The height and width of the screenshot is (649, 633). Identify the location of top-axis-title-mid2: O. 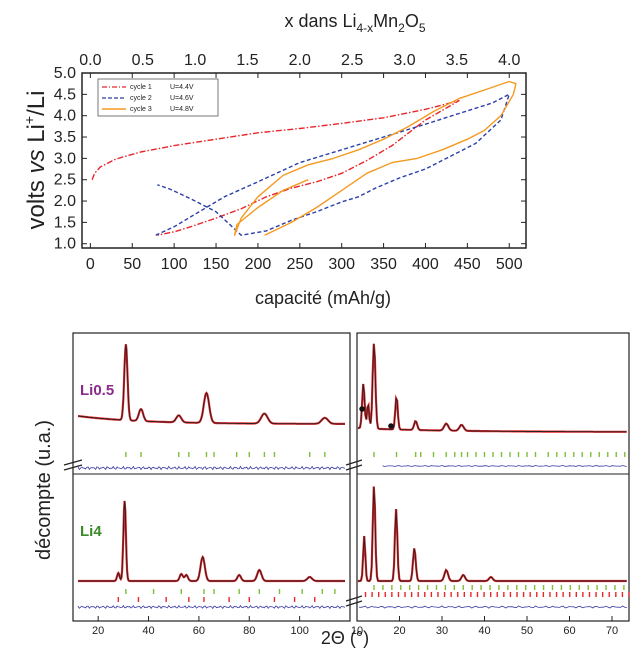
(412, 21).